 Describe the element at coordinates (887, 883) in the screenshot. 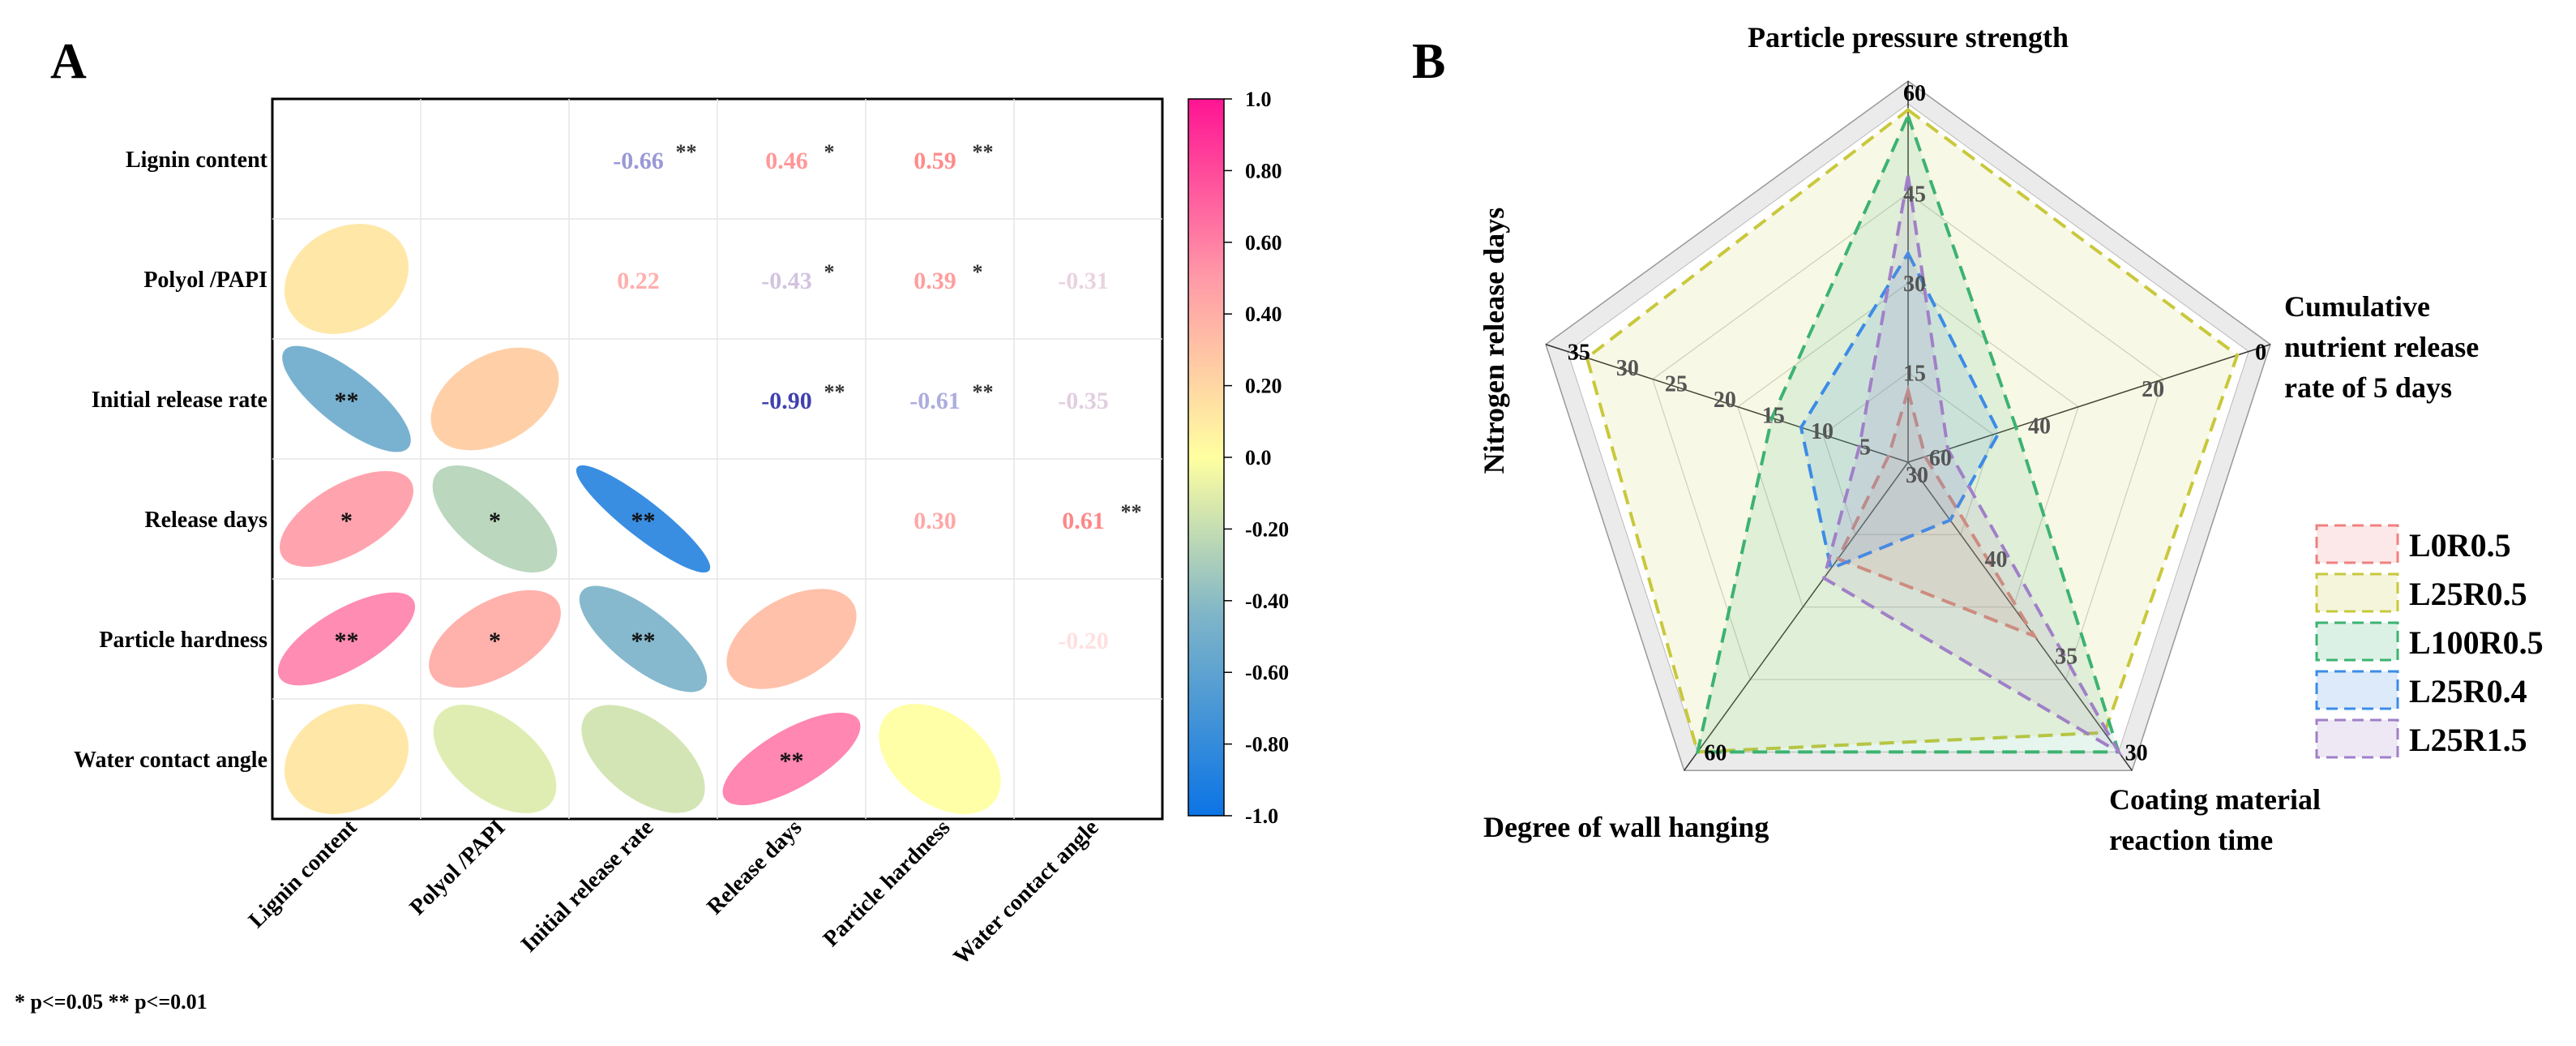

I see `column-label: Particle hardness` at that location.